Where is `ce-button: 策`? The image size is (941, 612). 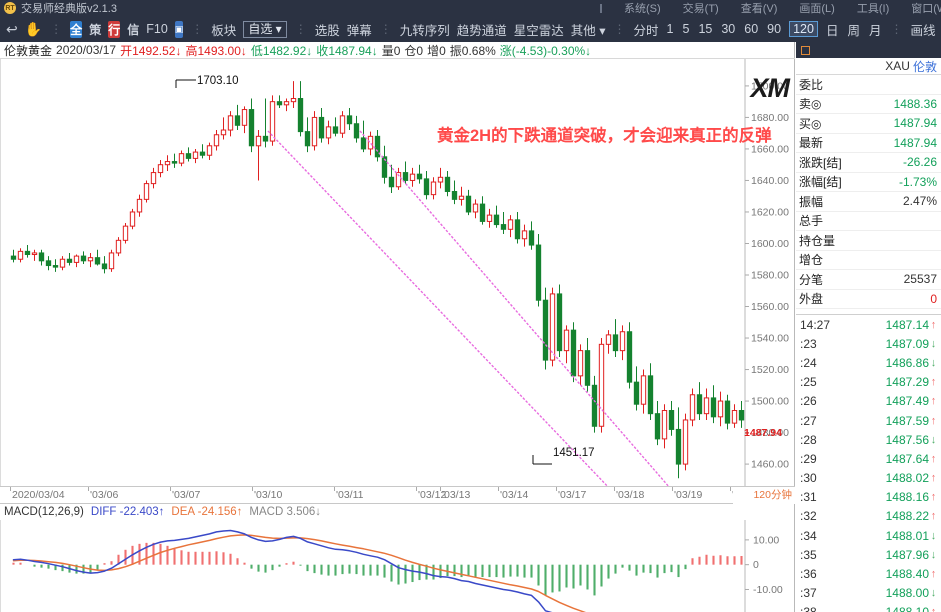 ce-button: 策 is located at coordinates (95, 29).